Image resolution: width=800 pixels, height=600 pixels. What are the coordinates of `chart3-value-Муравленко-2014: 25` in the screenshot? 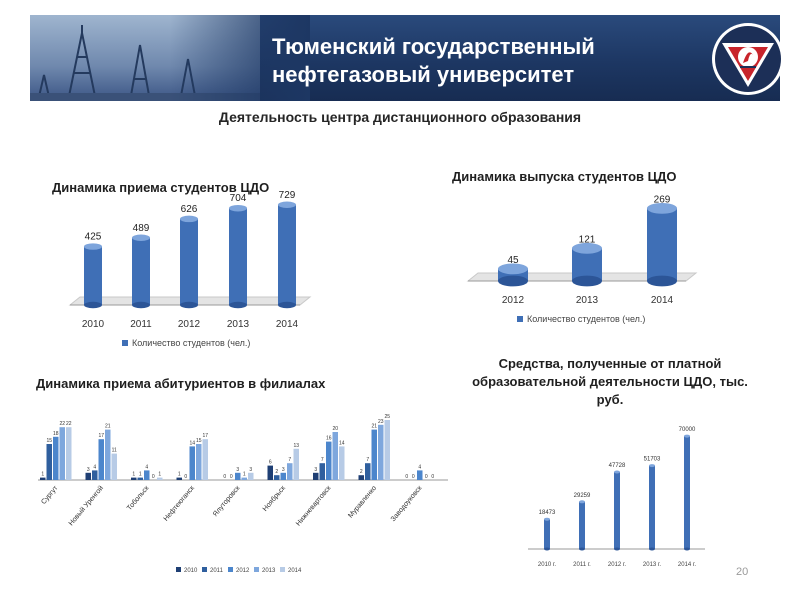 It's located at (387, 417).